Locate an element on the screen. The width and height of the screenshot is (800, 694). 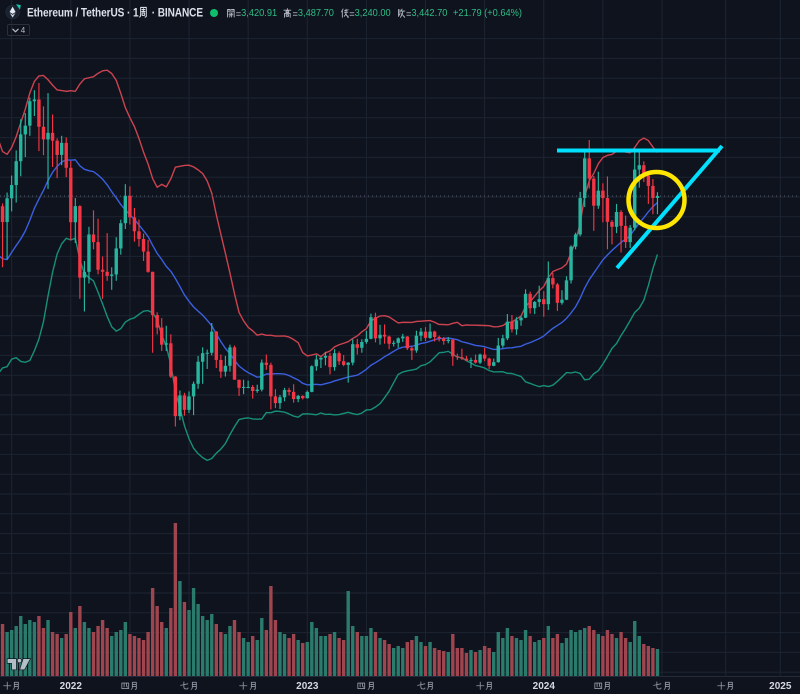
triangle-drawing-line is located at coordinates (669, 207).